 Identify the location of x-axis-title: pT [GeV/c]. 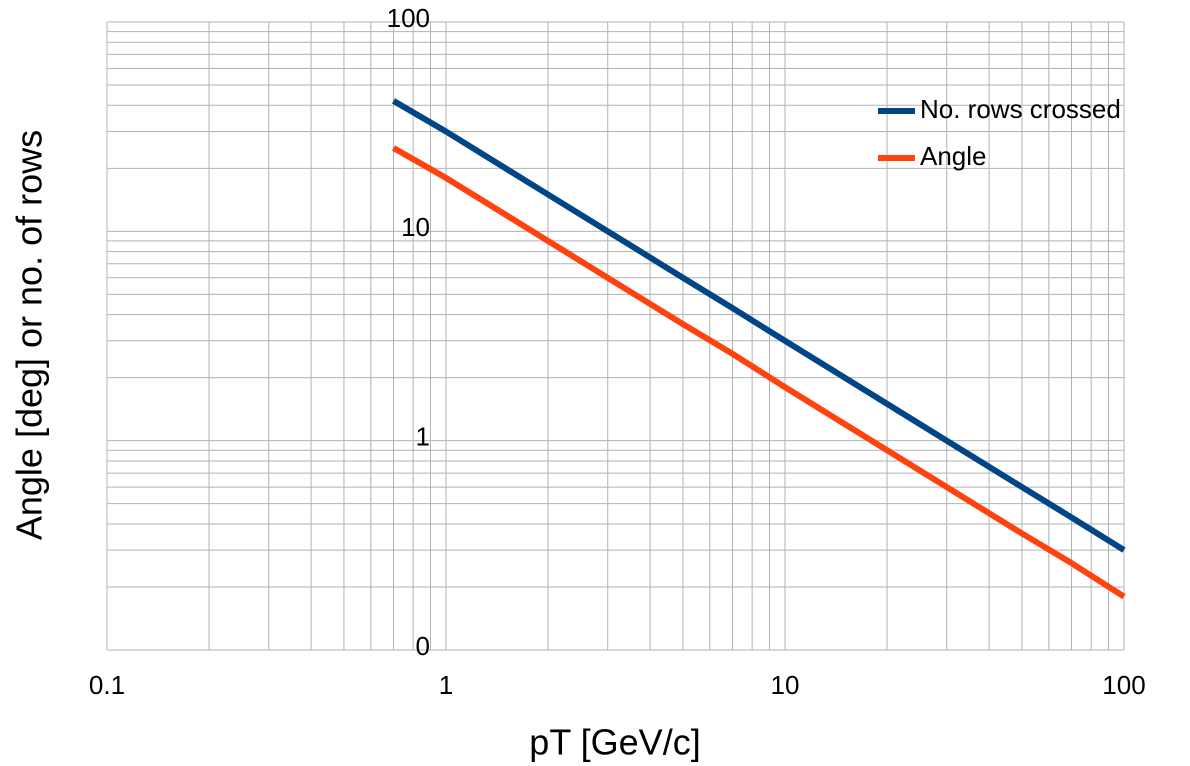
(614, 742).